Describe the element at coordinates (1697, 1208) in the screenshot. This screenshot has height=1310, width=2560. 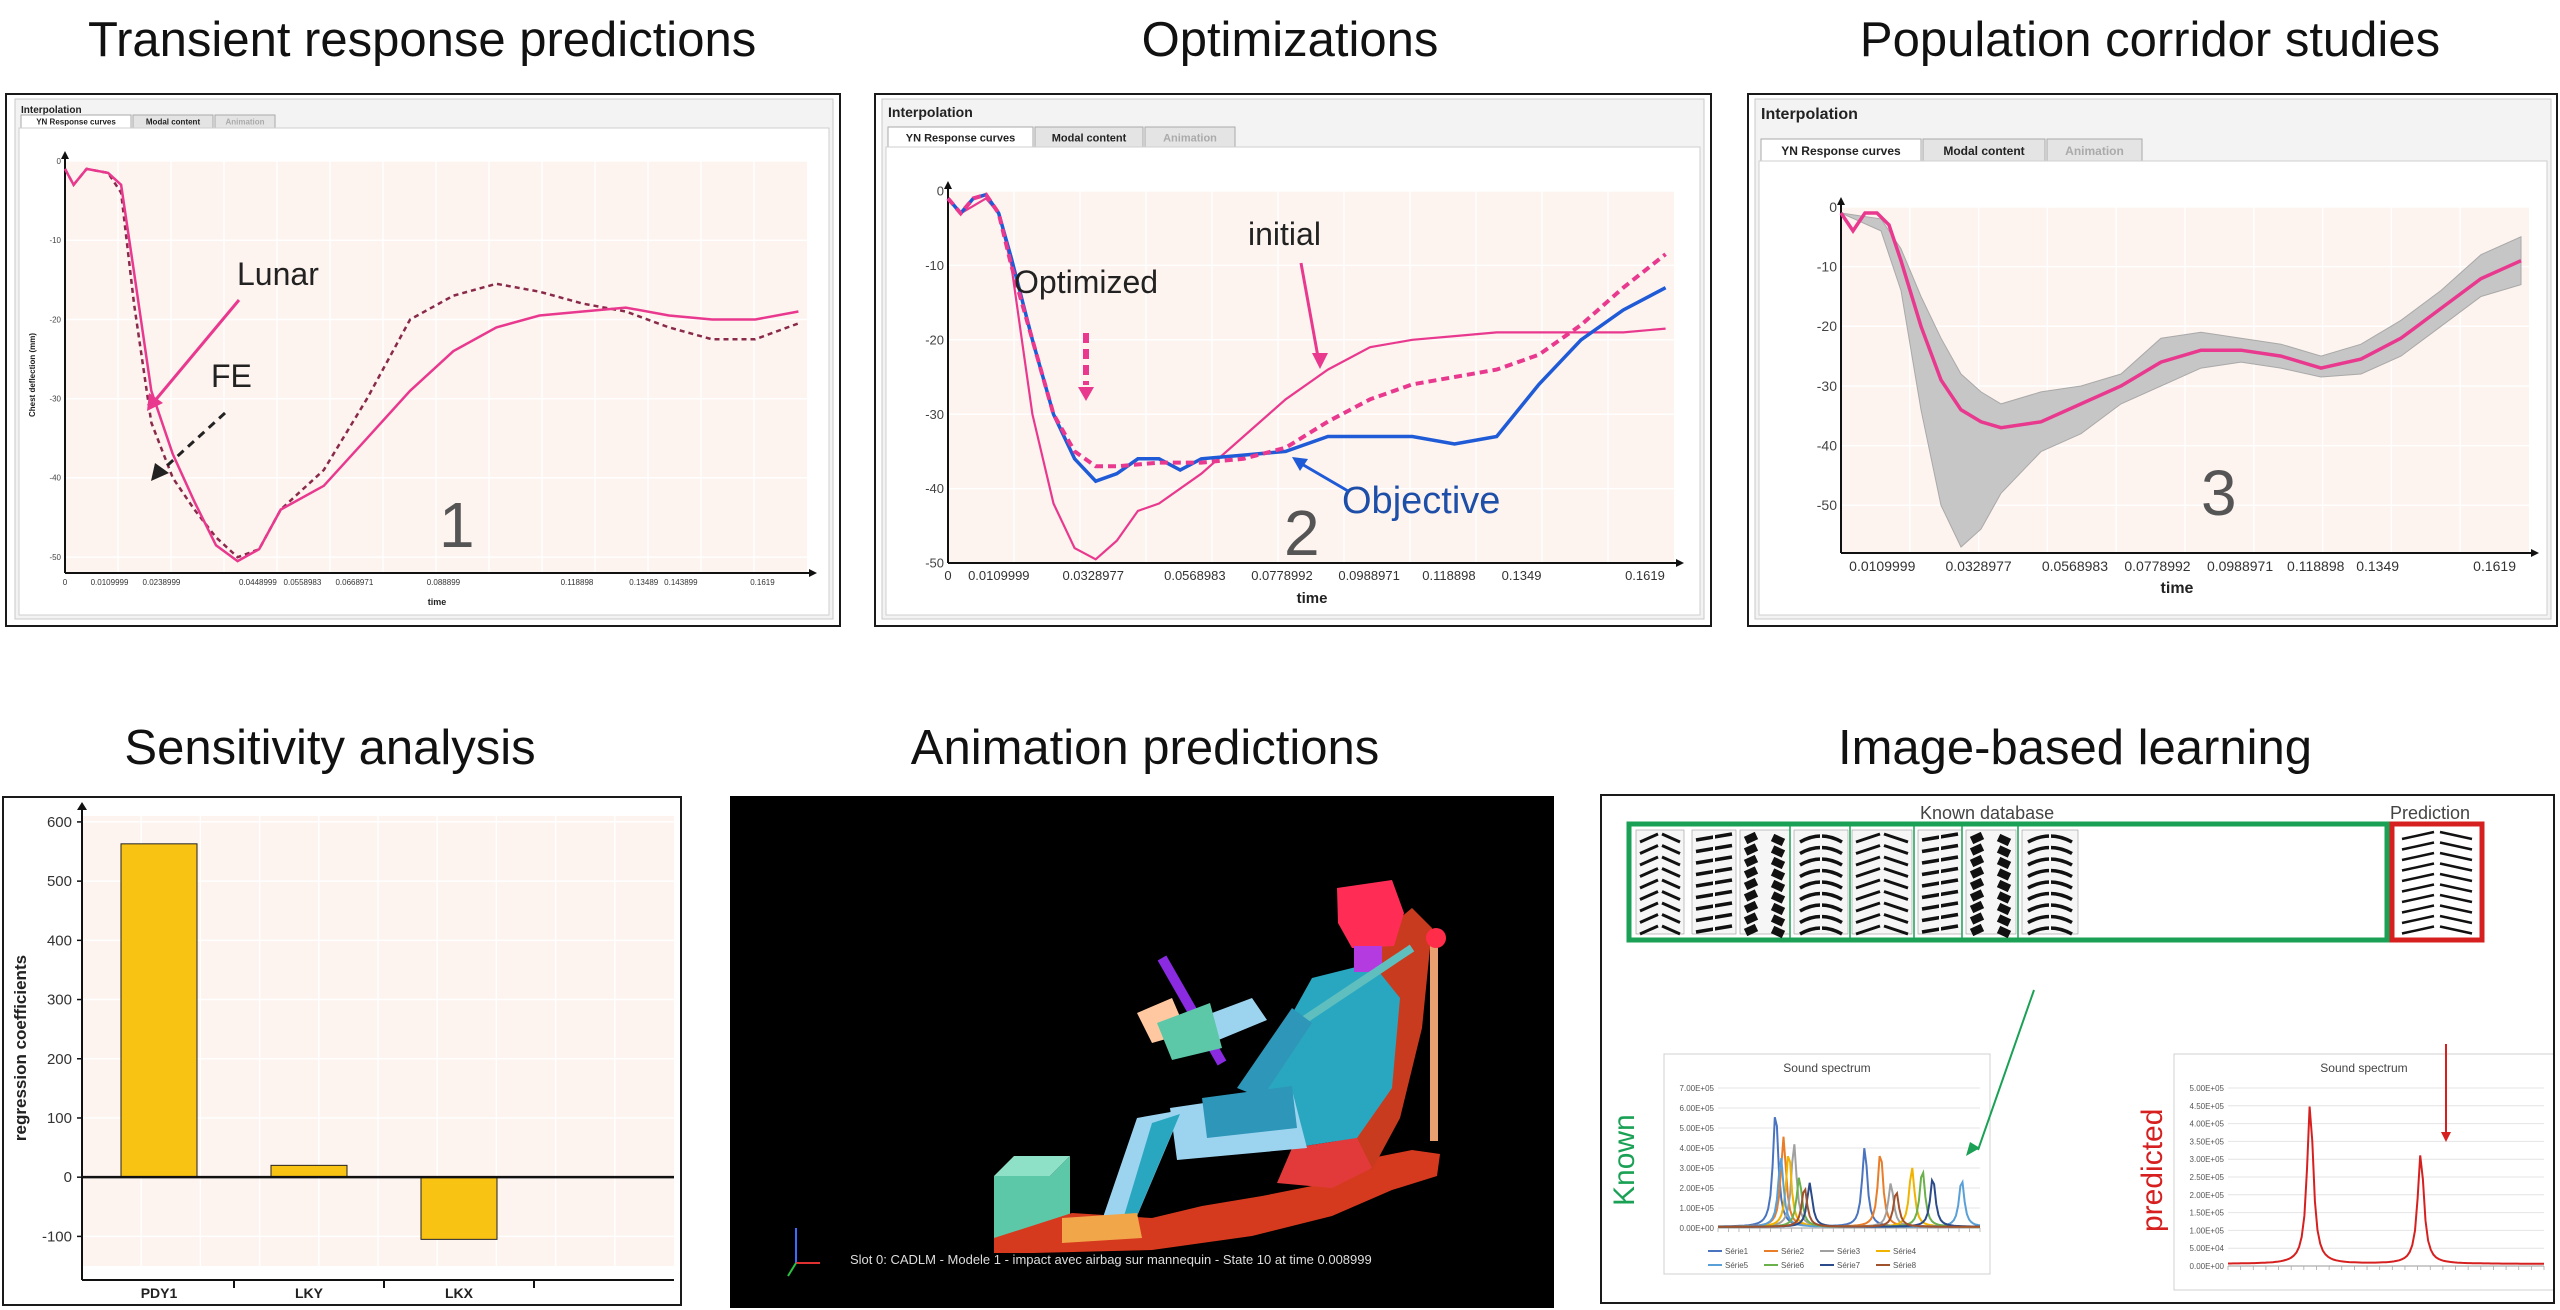
I see `known-spectrum-y-tick: 1.00E+05` at that location.